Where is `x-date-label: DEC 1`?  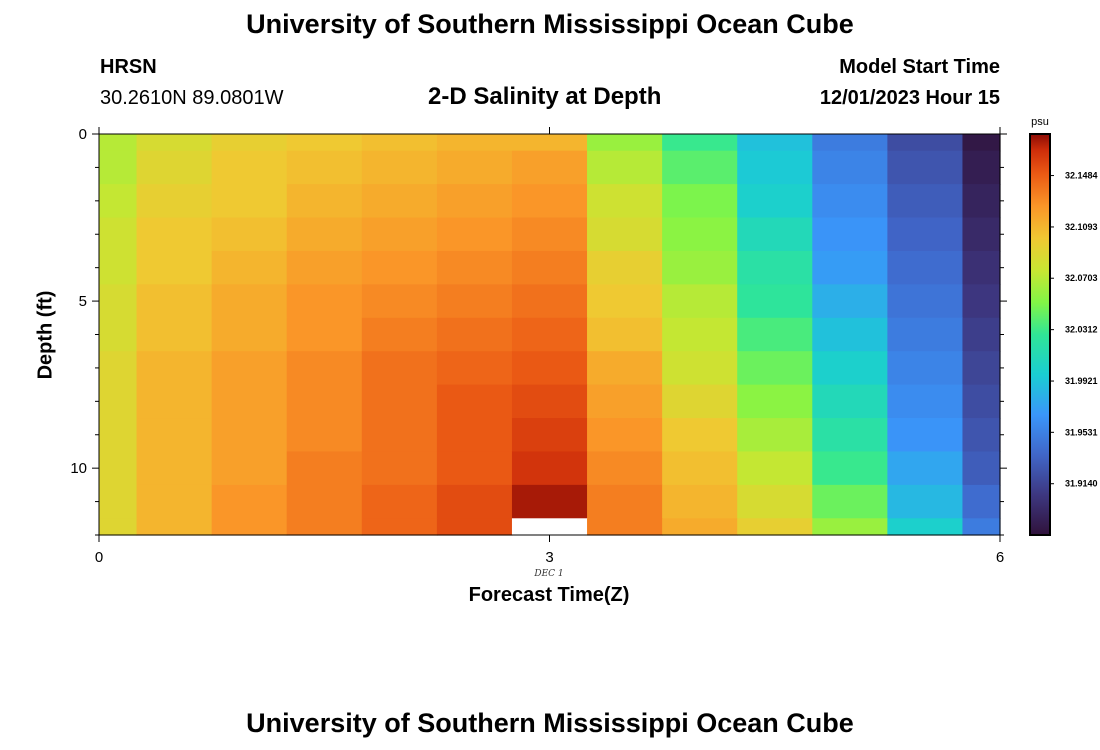 x-date-label: DEC 1 is located at coordinates (549, 574).